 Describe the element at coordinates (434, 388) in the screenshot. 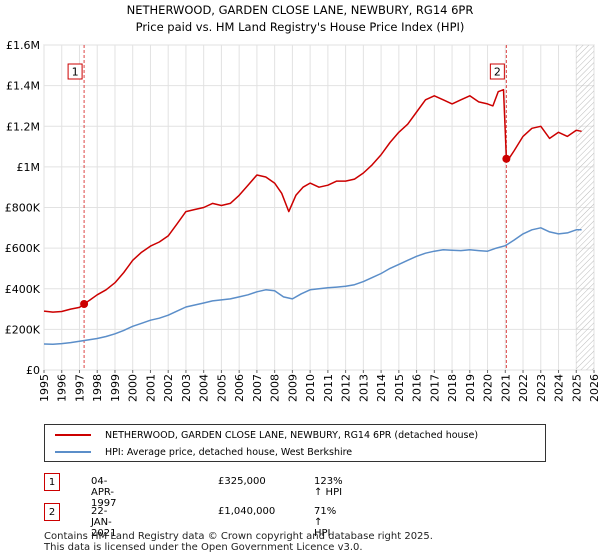

I see `x-tick-label: 2017` at that location.